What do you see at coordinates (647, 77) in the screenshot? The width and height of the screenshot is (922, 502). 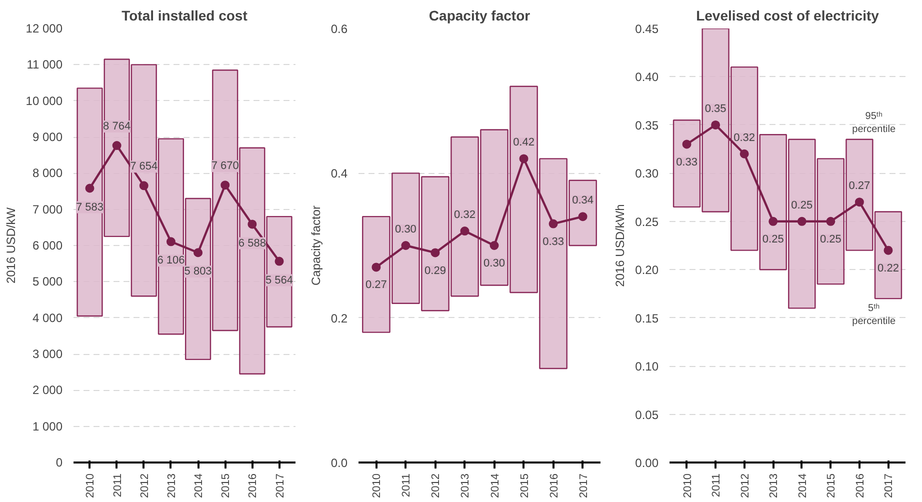 I see `y-tick-label: 0.40` at bounding box center [647, 77].